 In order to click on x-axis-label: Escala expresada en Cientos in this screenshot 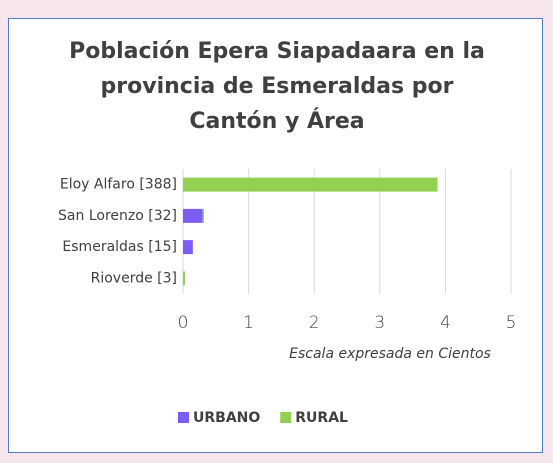, I will do `click(390, 354)`.